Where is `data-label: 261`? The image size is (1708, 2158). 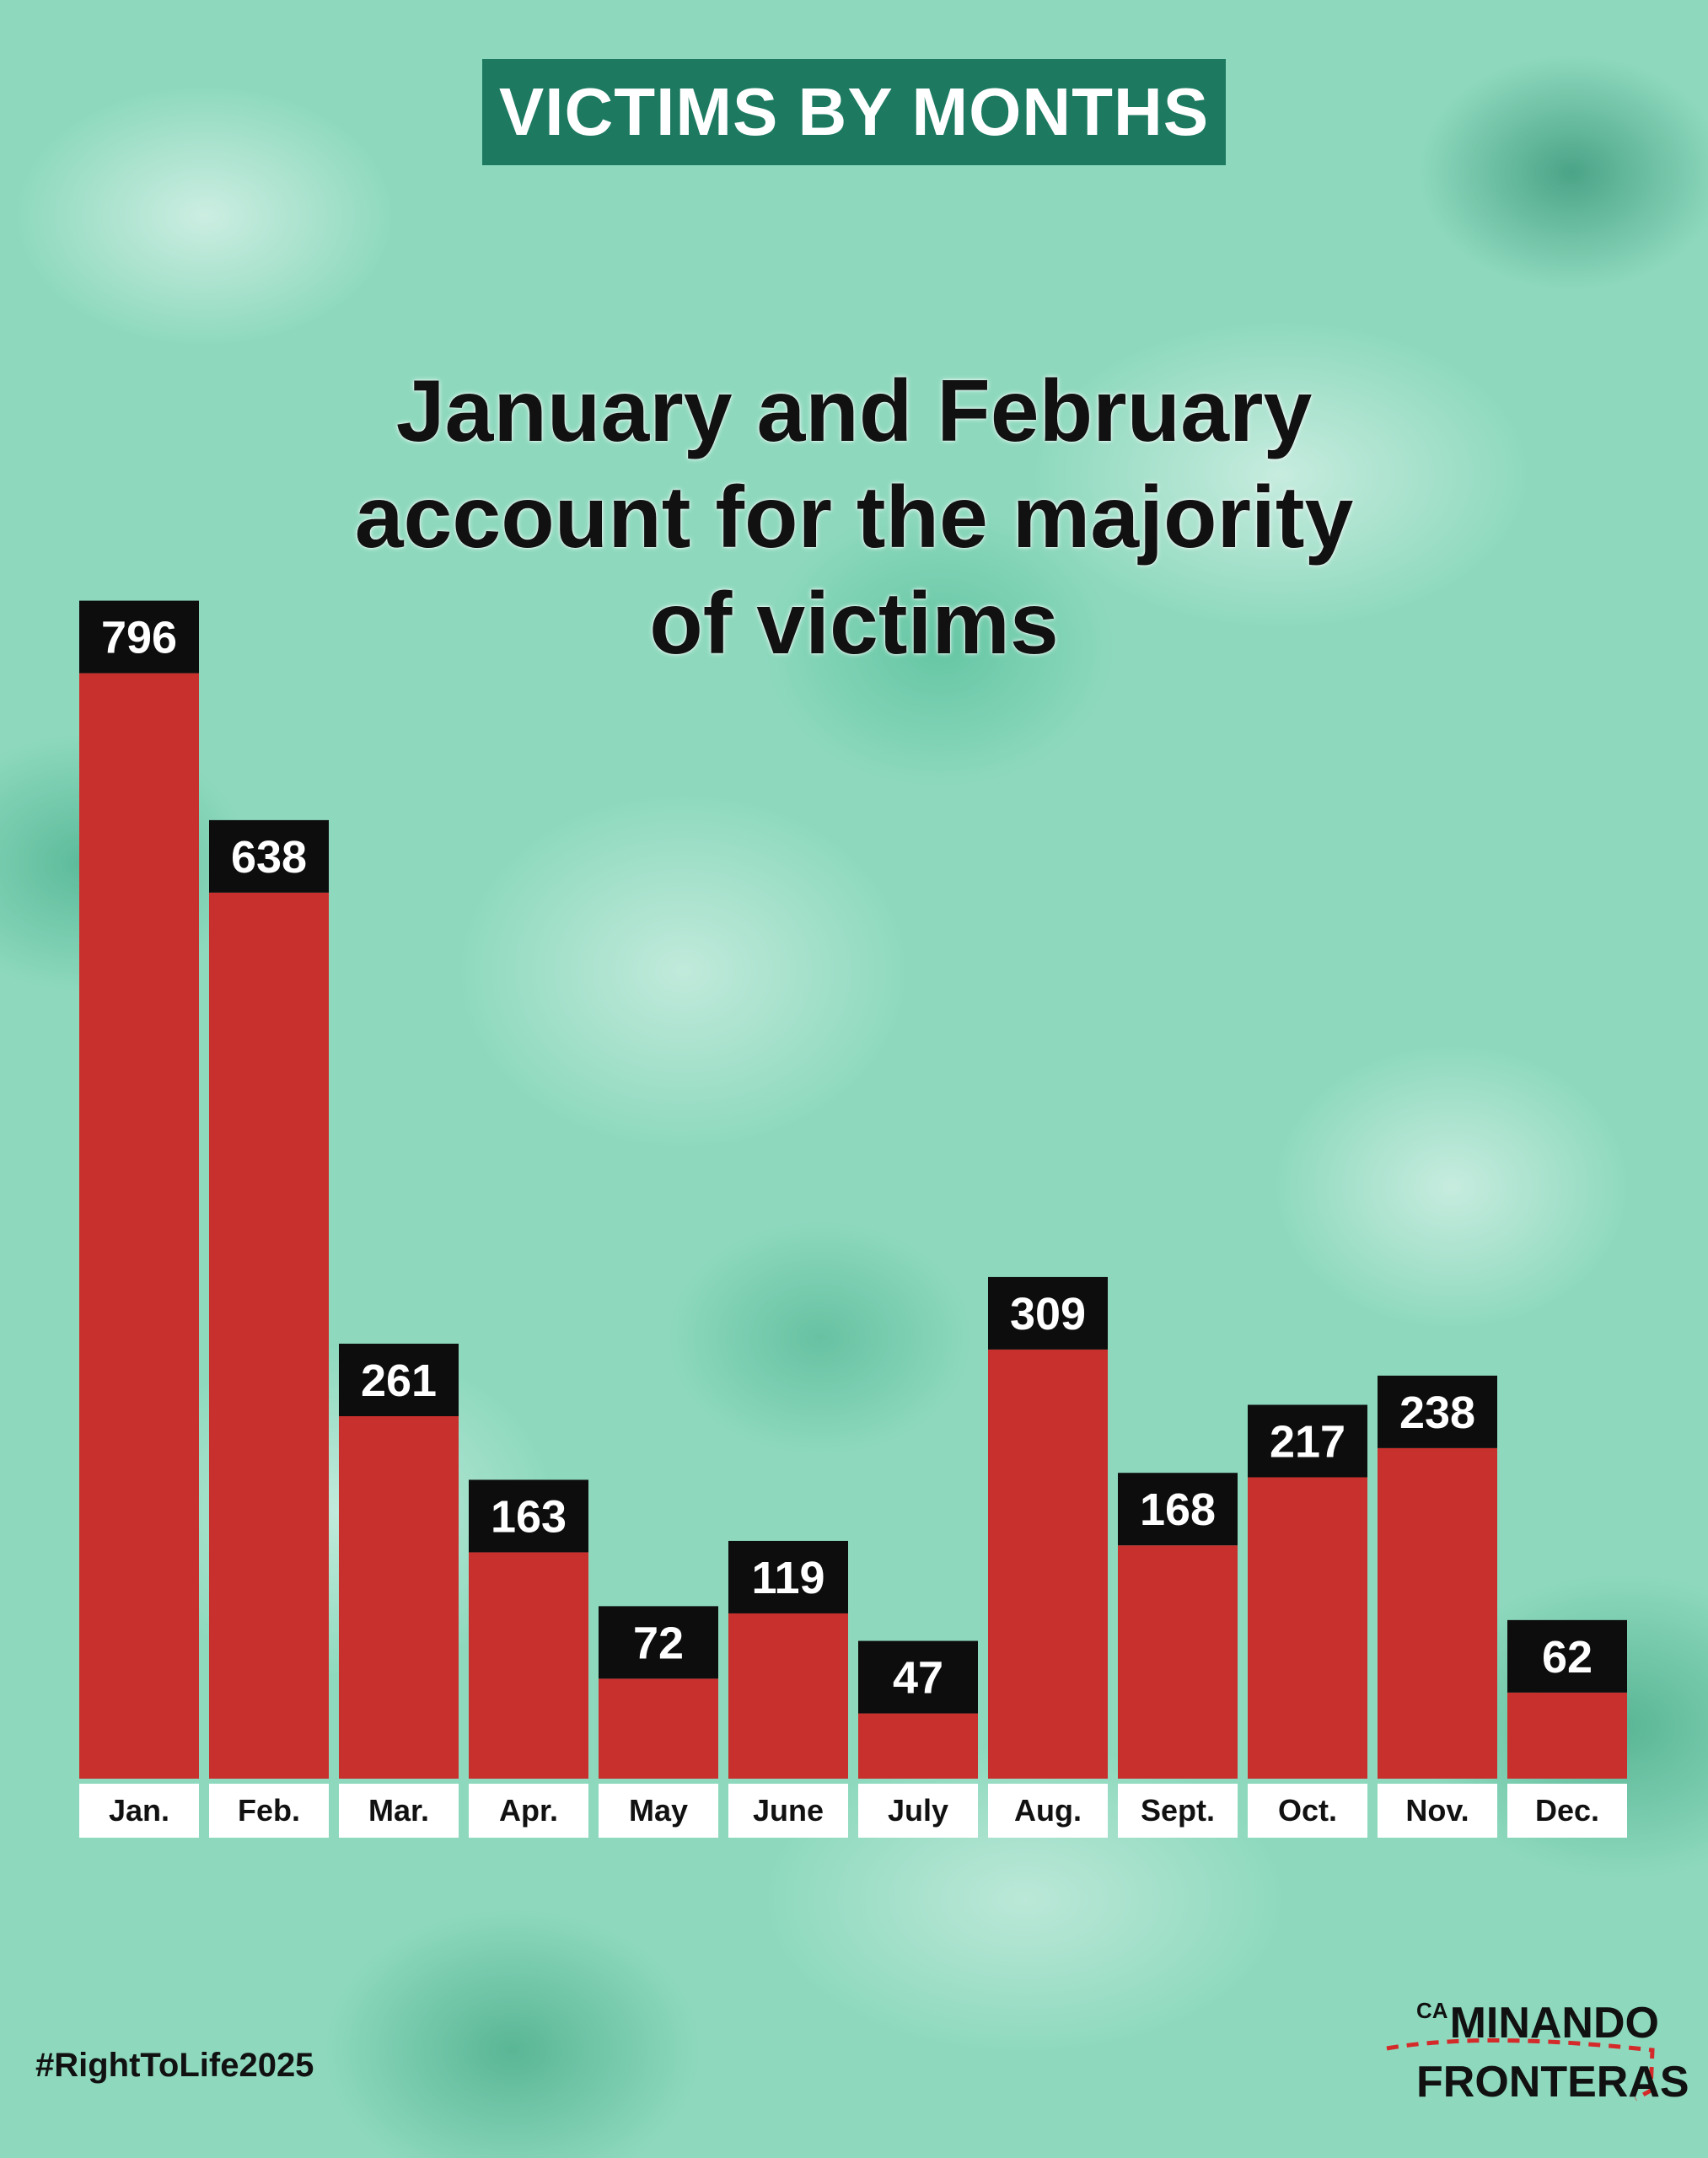 data-label: 261 is located at coordinates (399, 1380).